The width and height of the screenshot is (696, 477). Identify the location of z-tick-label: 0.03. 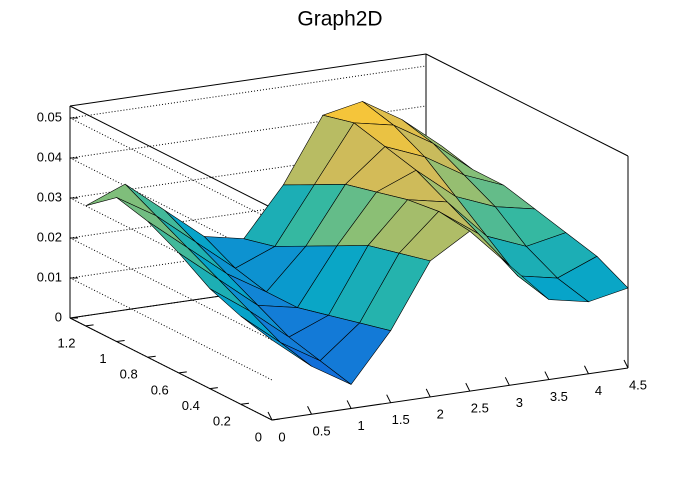
(49, 196).